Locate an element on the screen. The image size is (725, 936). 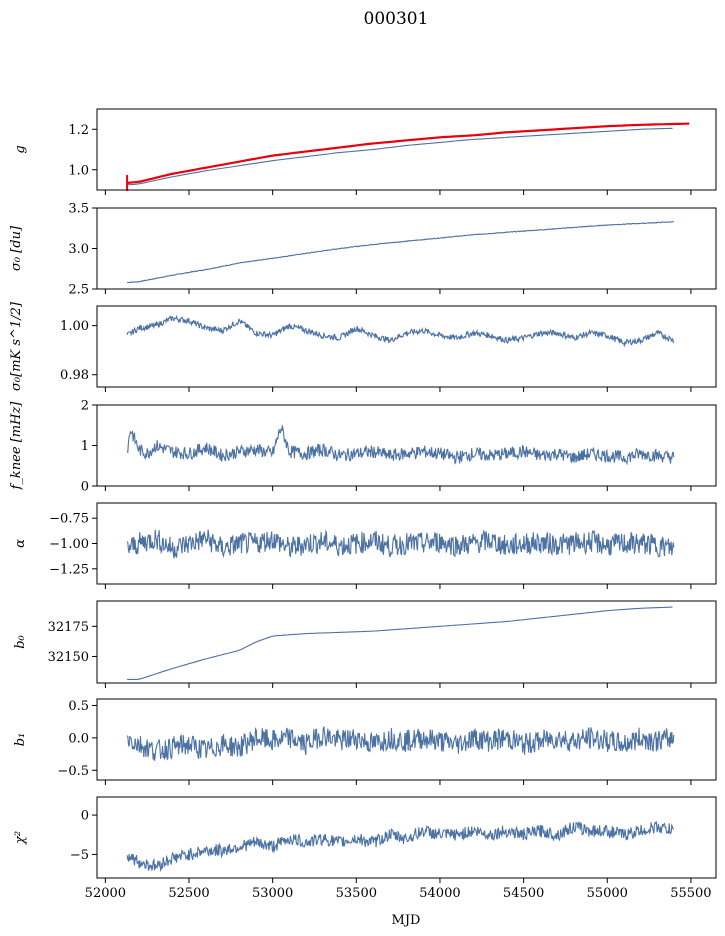
x-tick-label-4: 54000 is located at coordinates (439, 893).